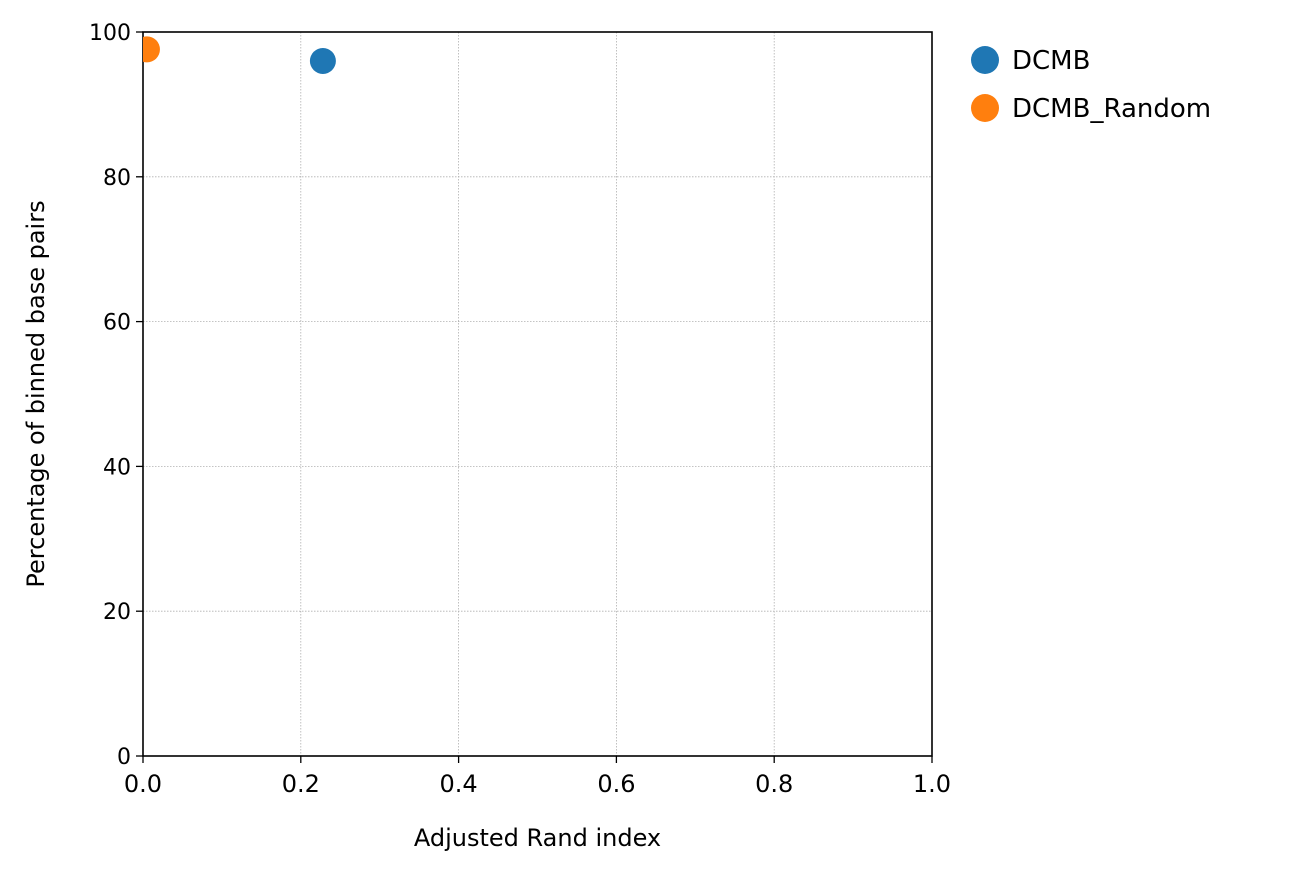 Image resolution: width=1300 pixels, height=874 pixels. Describe the element at coordinates (117, 323) in the screenshot. I see `y-tick-label: 60` at that location.